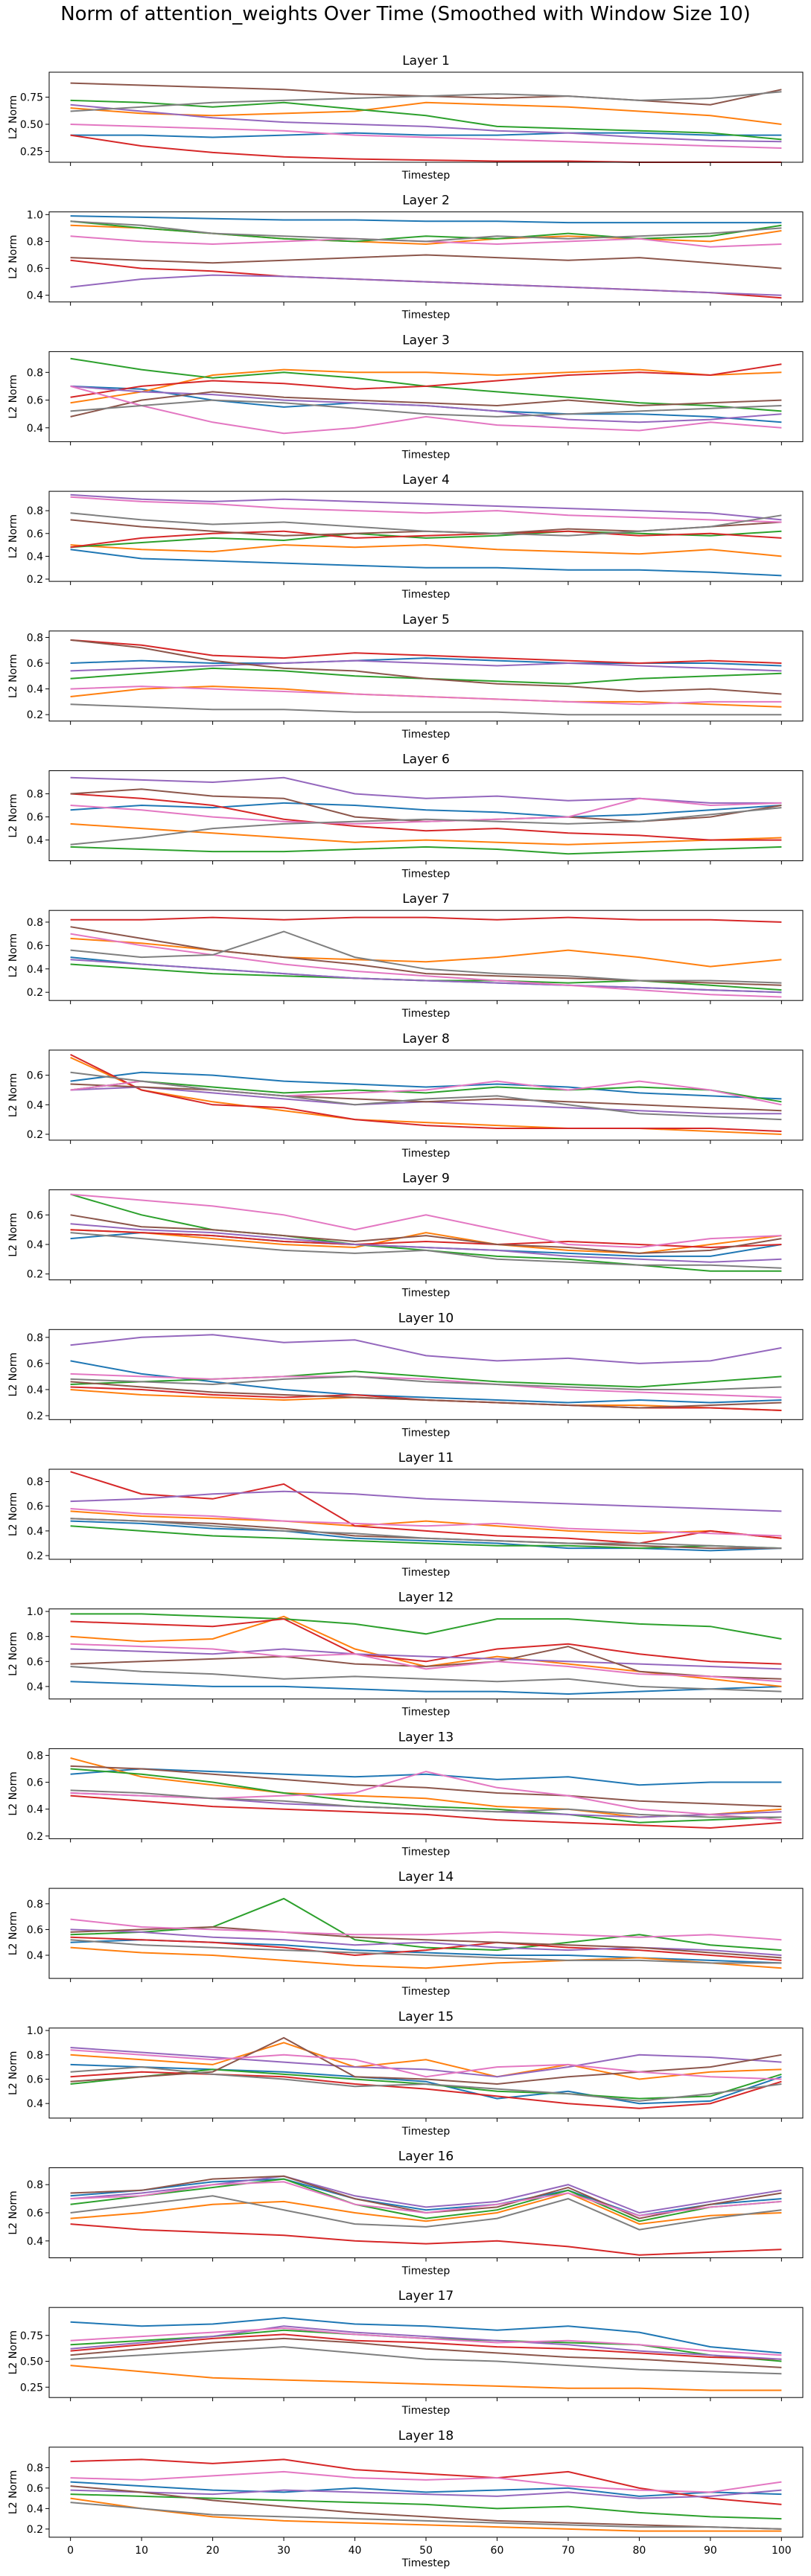 The width and height of the screenshot is (811, 2576). What do you see at coordinates (426, 2017) in the screenshot?
I see `subplot-title: Layer 15` at bounding box center [426, 2017].